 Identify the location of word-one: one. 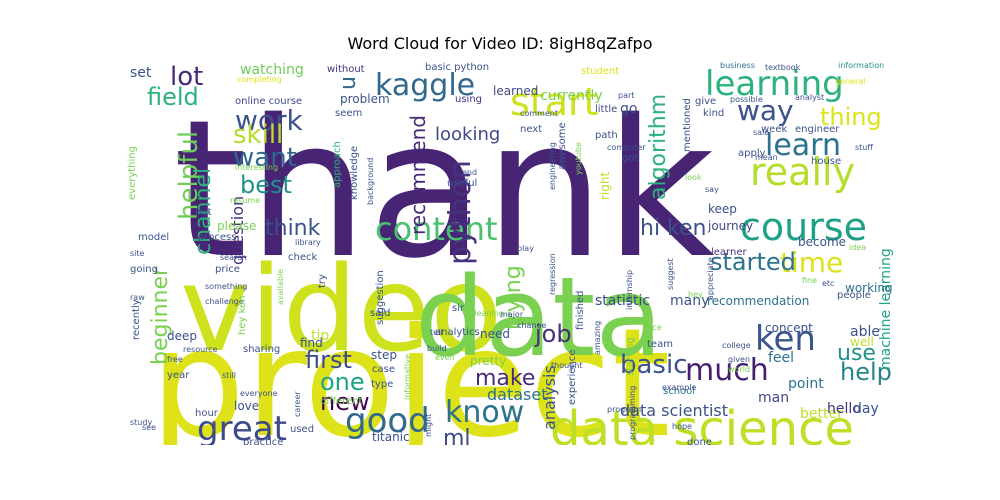
(342, 382).